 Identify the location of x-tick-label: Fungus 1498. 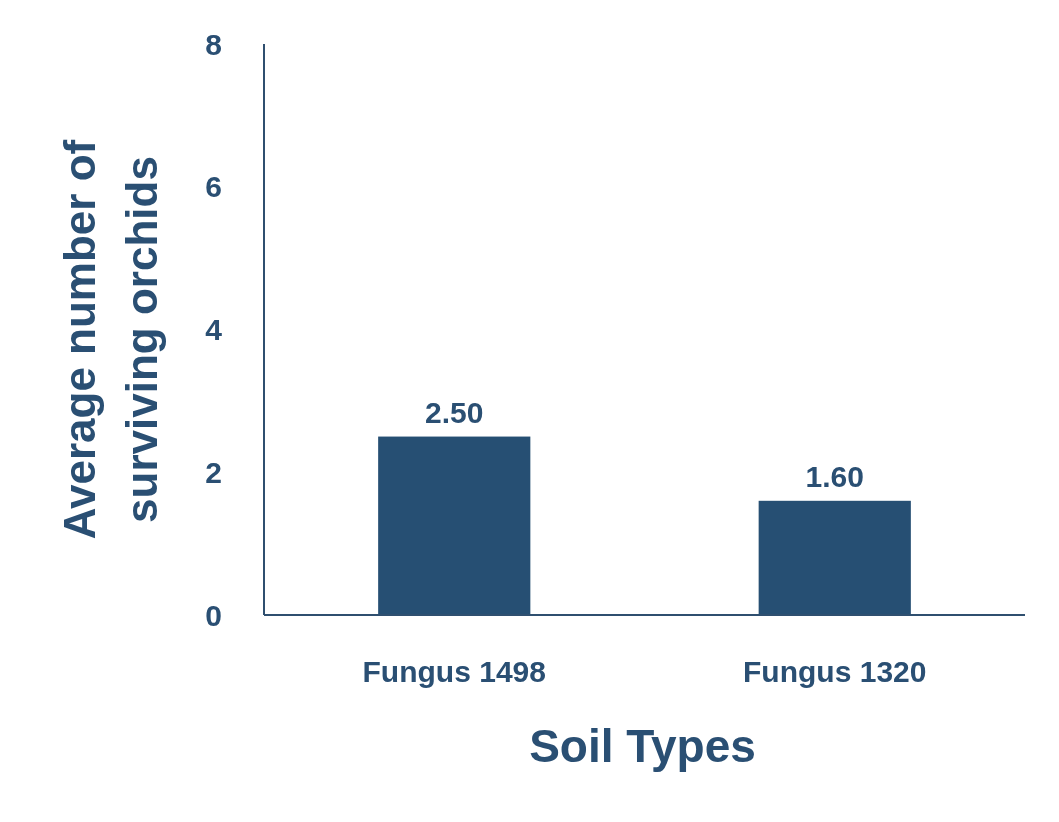
(454, 671).